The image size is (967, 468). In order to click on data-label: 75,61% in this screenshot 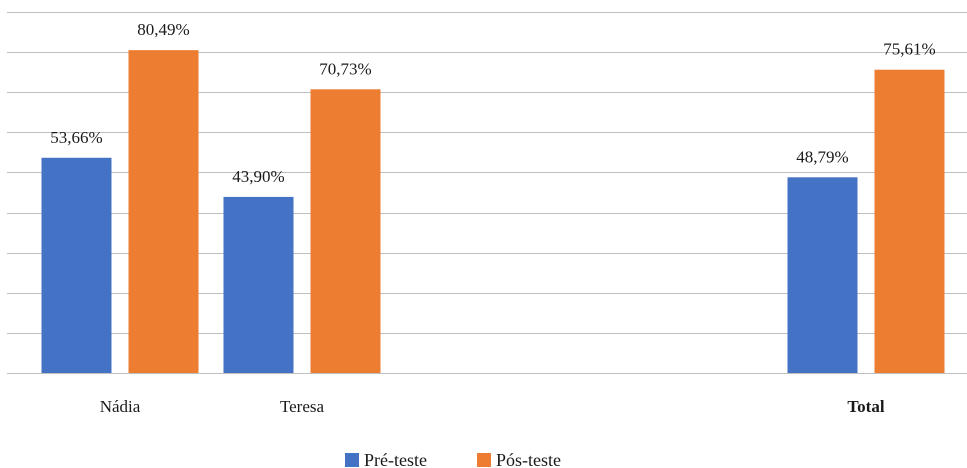, I will do `click(909, 49)`.